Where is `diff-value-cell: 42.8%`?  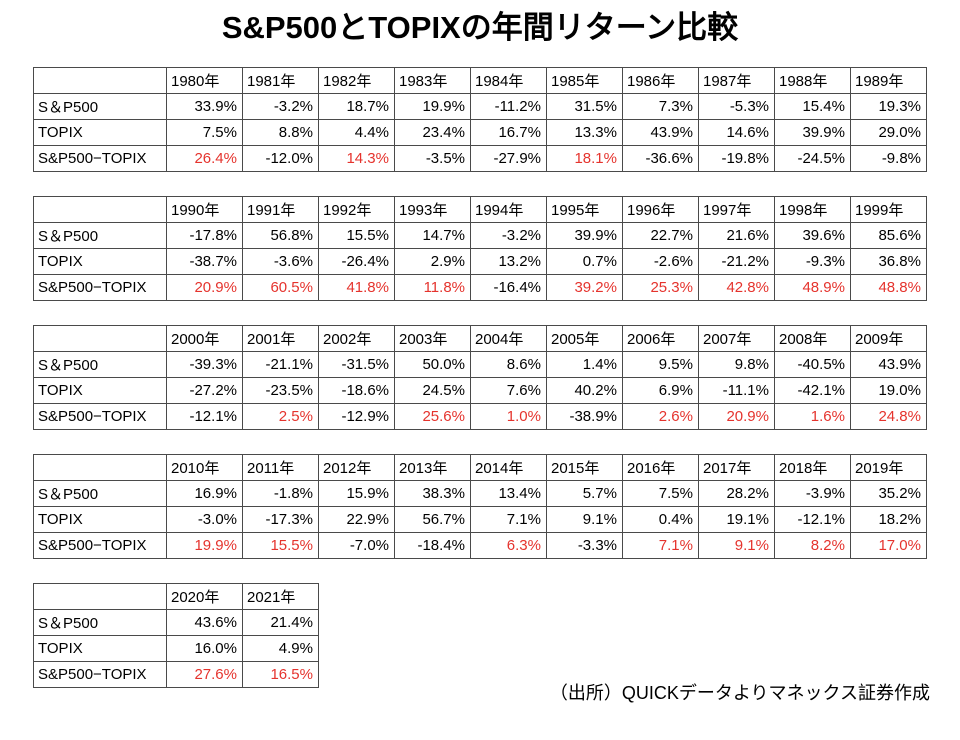
diff-value-cell: 42.8% is located at coordinates (736, 287).